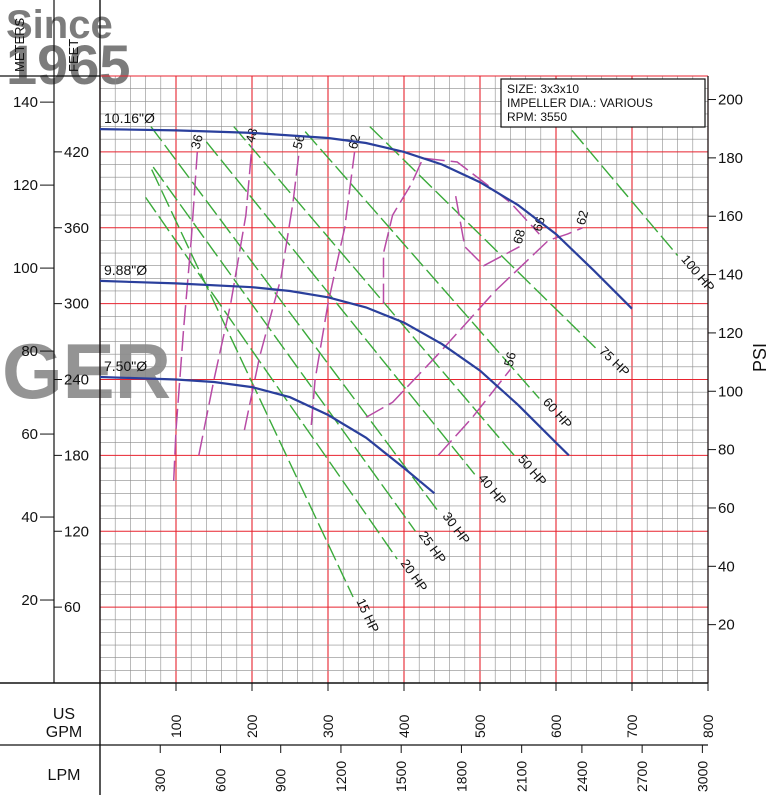 This screenshot has width=769, height=795. Describe the element at coordinates (401, 776) in the screenshot. I see `lpm-tick-4: 1500` at that location.